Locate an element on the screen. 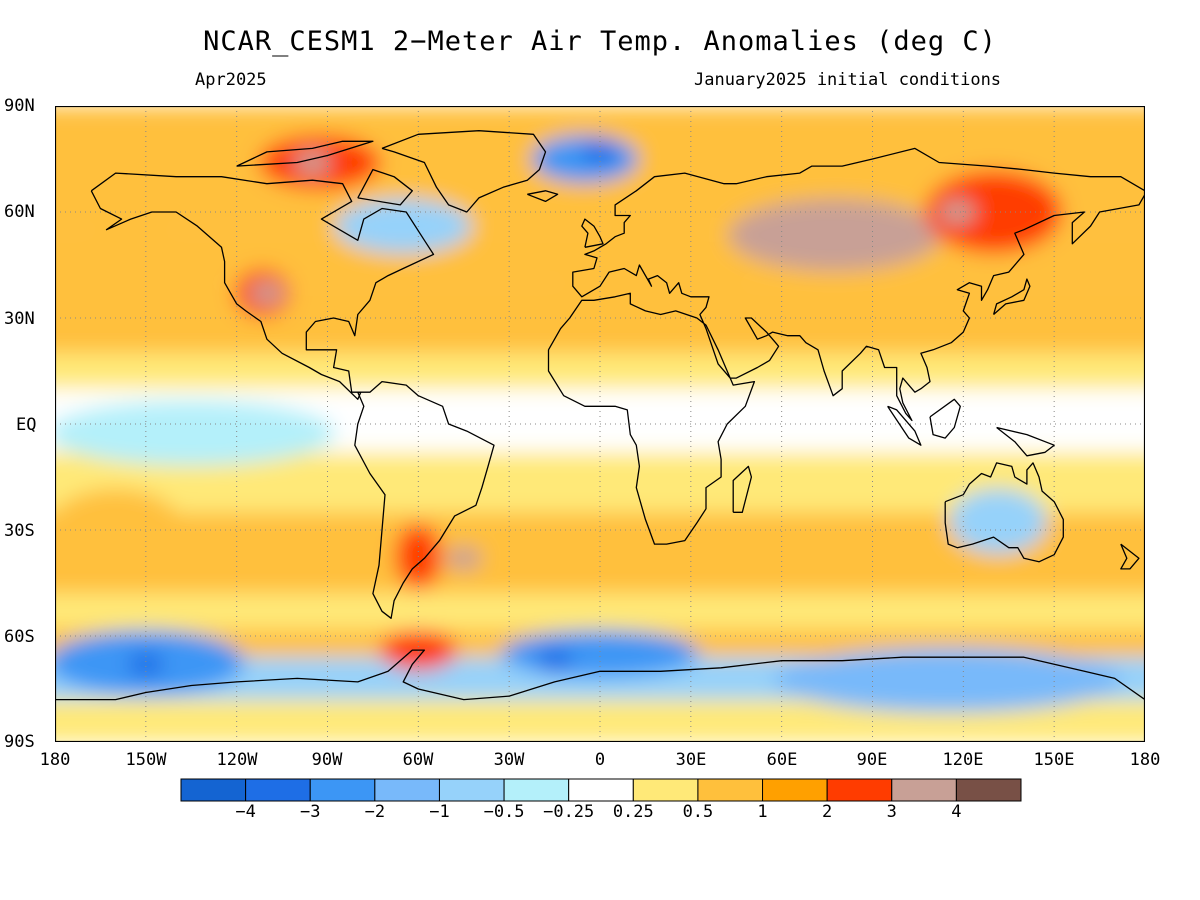  colorbar-tick-label: 3 is located at coordinates (891, 812).